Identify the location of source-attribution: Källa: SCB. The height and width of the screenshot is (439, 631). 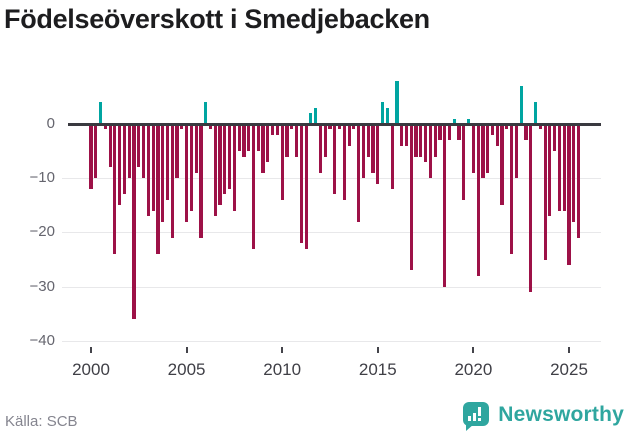
(41, 421).